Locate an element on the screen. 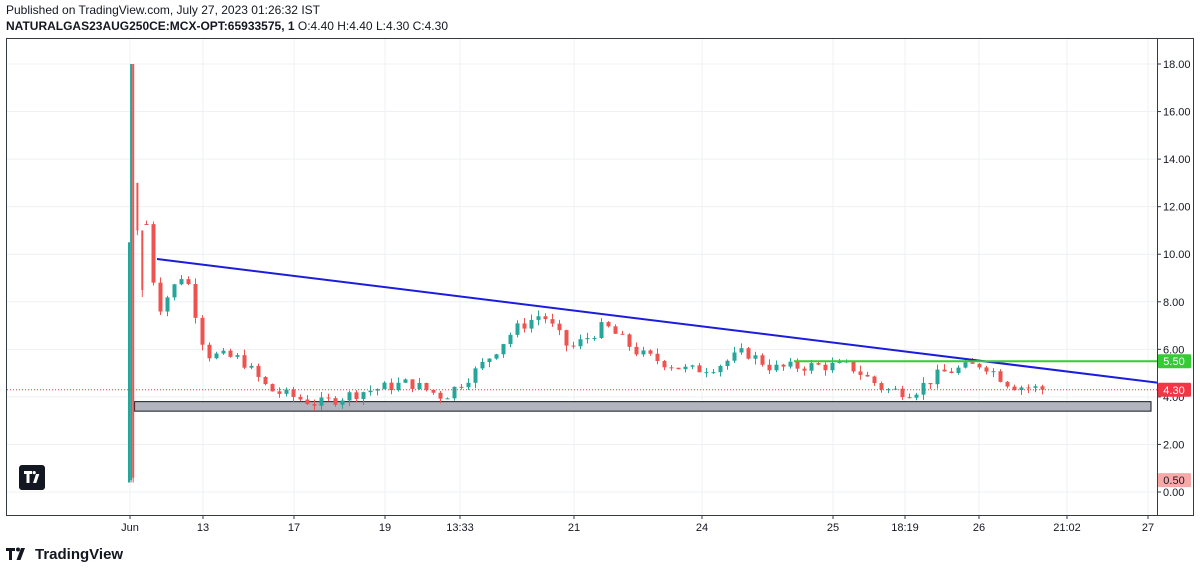 Image resolution: width=1200 pixels, height=570 pixels. support-zone is located at coordinates (643, 406).